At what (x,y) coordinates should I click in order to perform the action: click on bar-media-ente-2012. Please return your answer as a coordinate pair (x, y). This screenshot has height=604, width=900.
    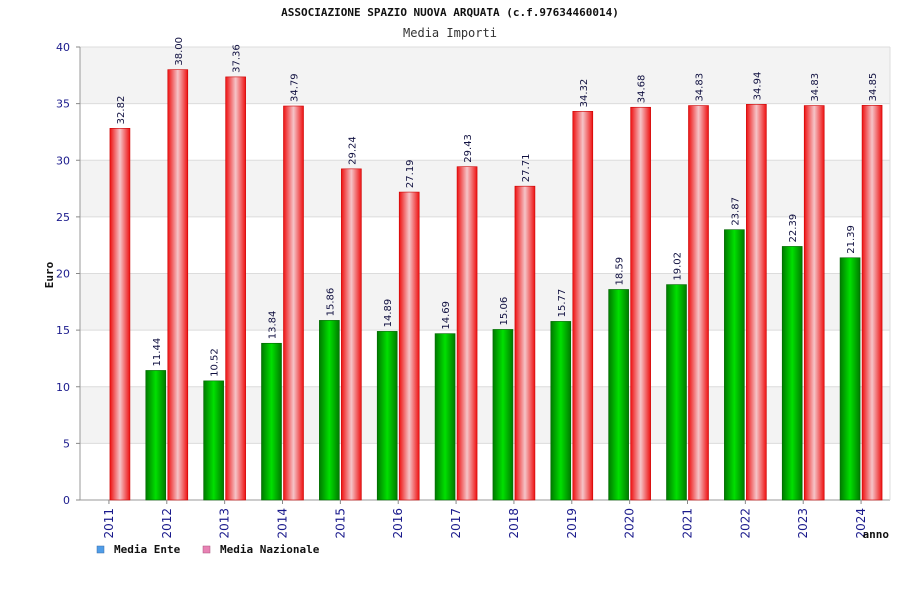
    Looking at the image, I should click on (156, 435).